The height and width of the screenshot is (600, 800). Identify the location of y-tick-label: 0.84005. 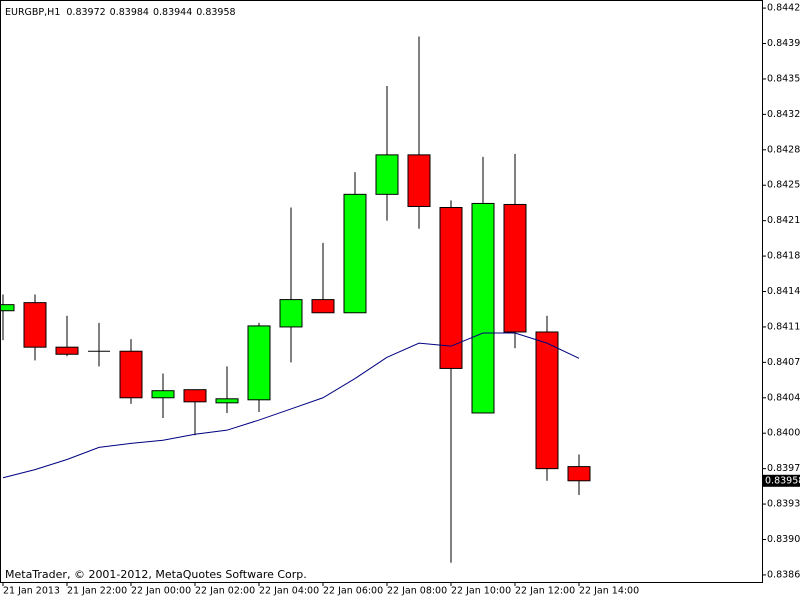
(783, 433).